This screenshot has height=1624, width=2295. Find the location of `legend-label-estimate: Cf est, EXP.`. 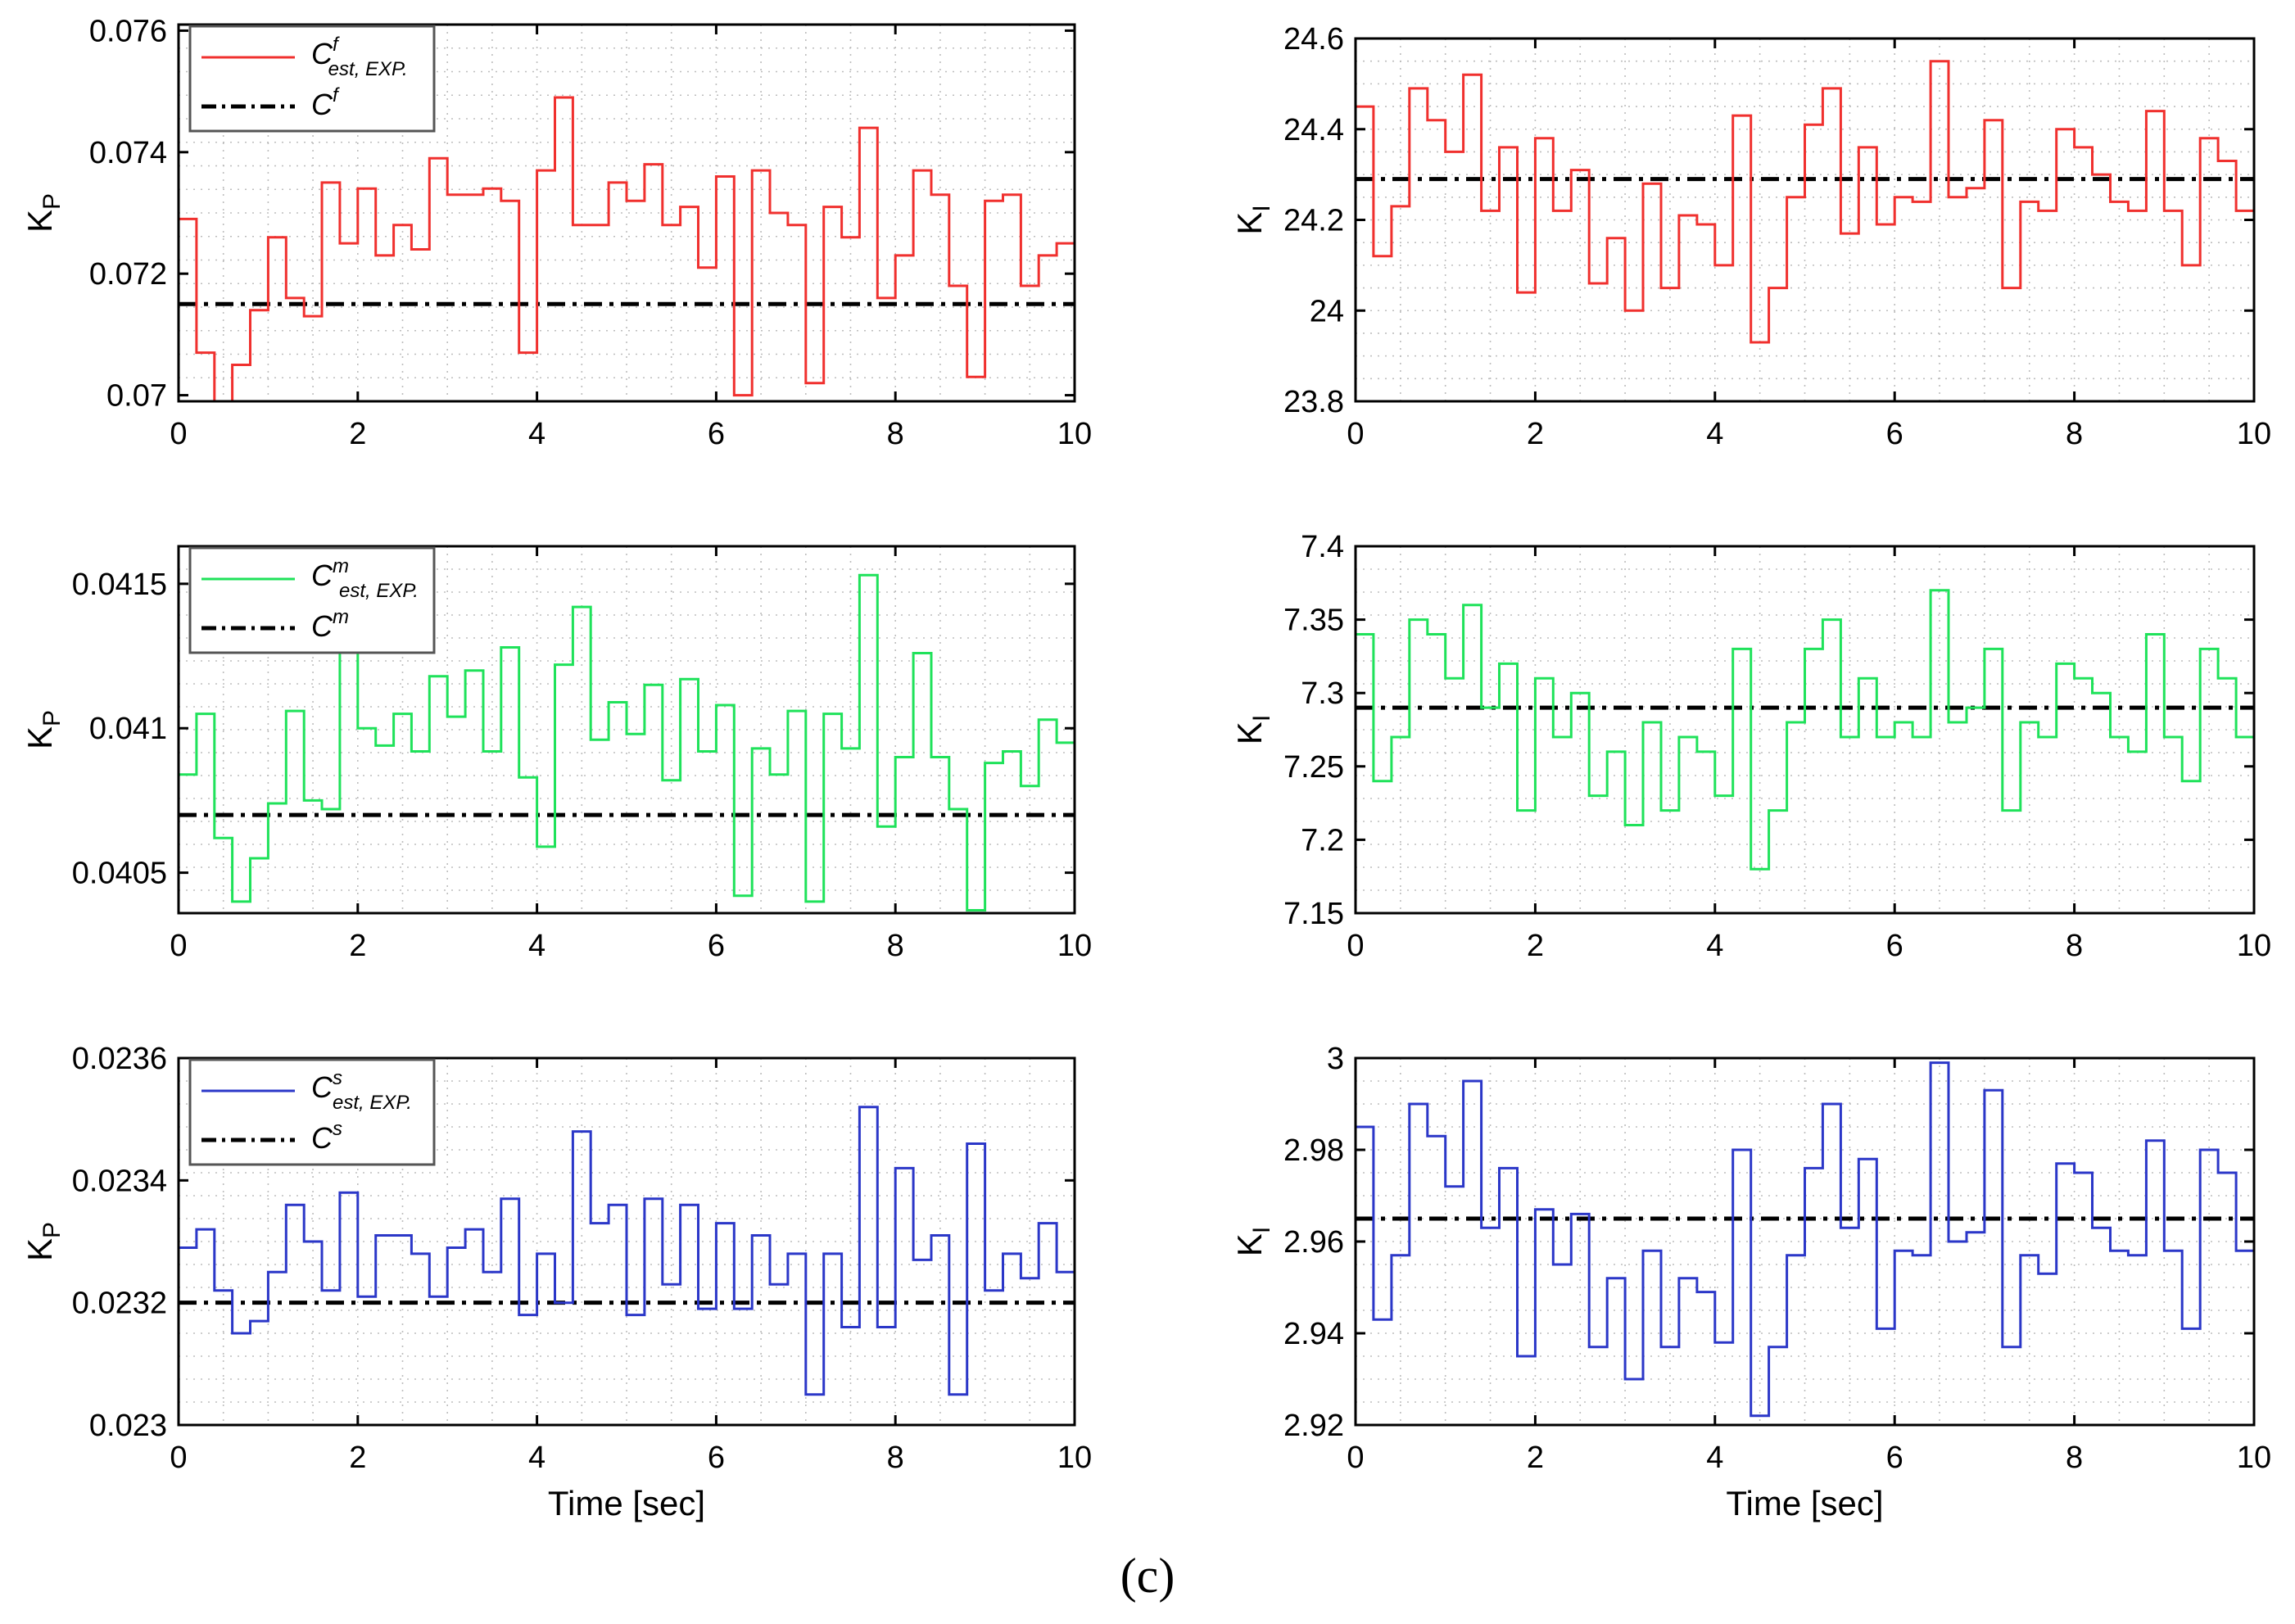

legend-label-estimate: Cf est, EXP. is located at coordinates (359, 57).